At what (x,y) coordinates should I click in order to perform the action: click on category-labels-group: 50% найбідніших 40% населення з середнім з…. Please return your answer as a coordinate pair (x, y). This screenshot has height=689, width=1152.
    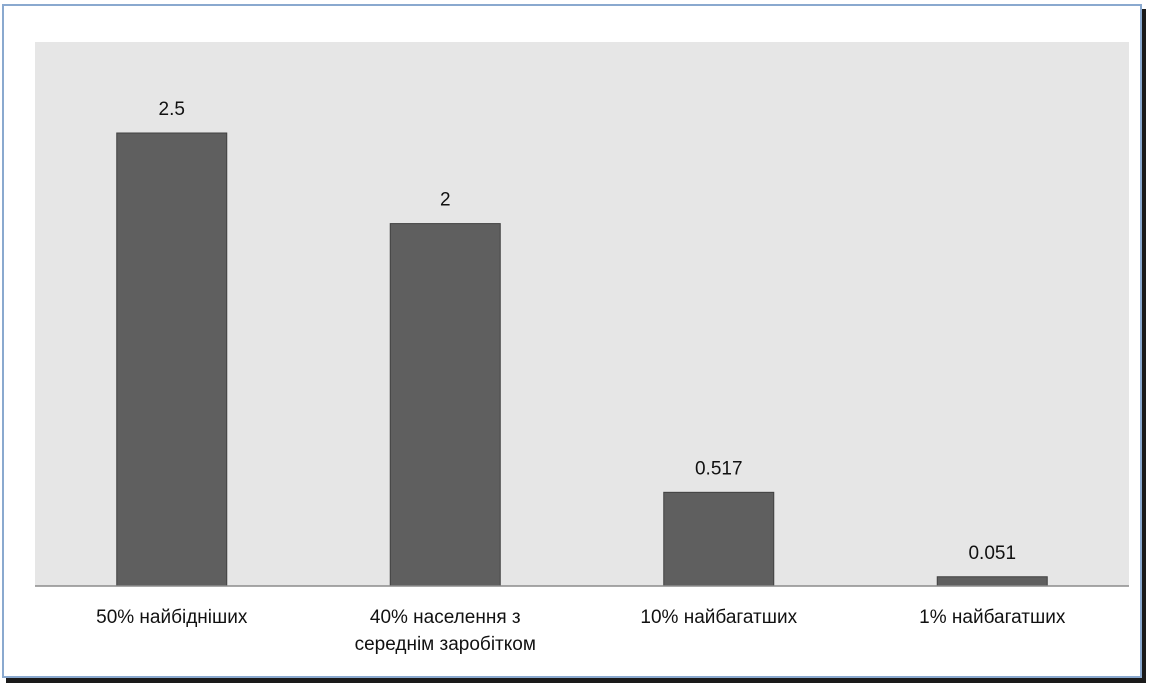
    Looking at the image, I should click on (581, 631).